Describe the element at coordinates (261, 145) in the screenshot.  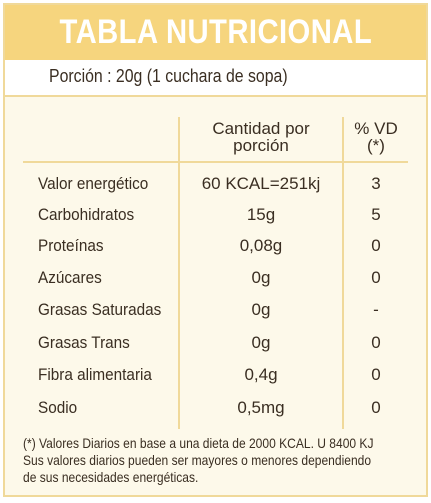
I see `quantity-header-line2: porción` at that location.